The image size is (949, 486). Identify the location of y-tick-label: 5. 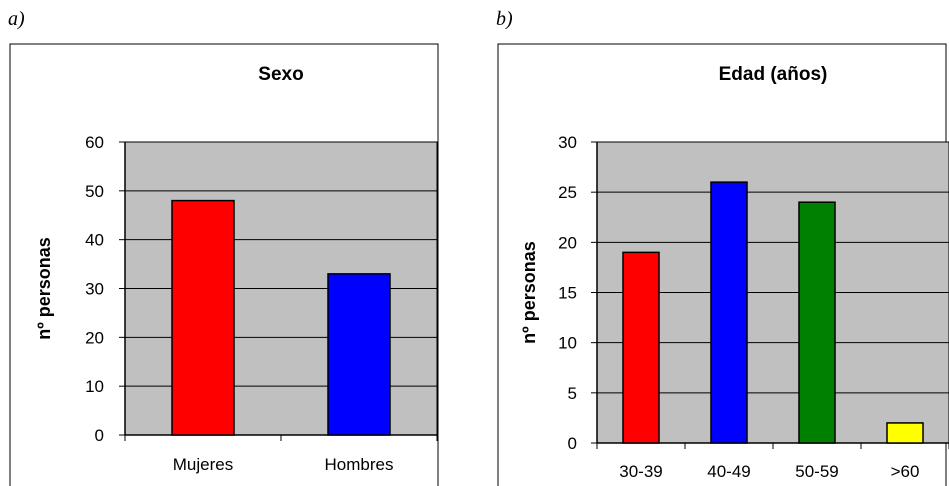
(572, 393).